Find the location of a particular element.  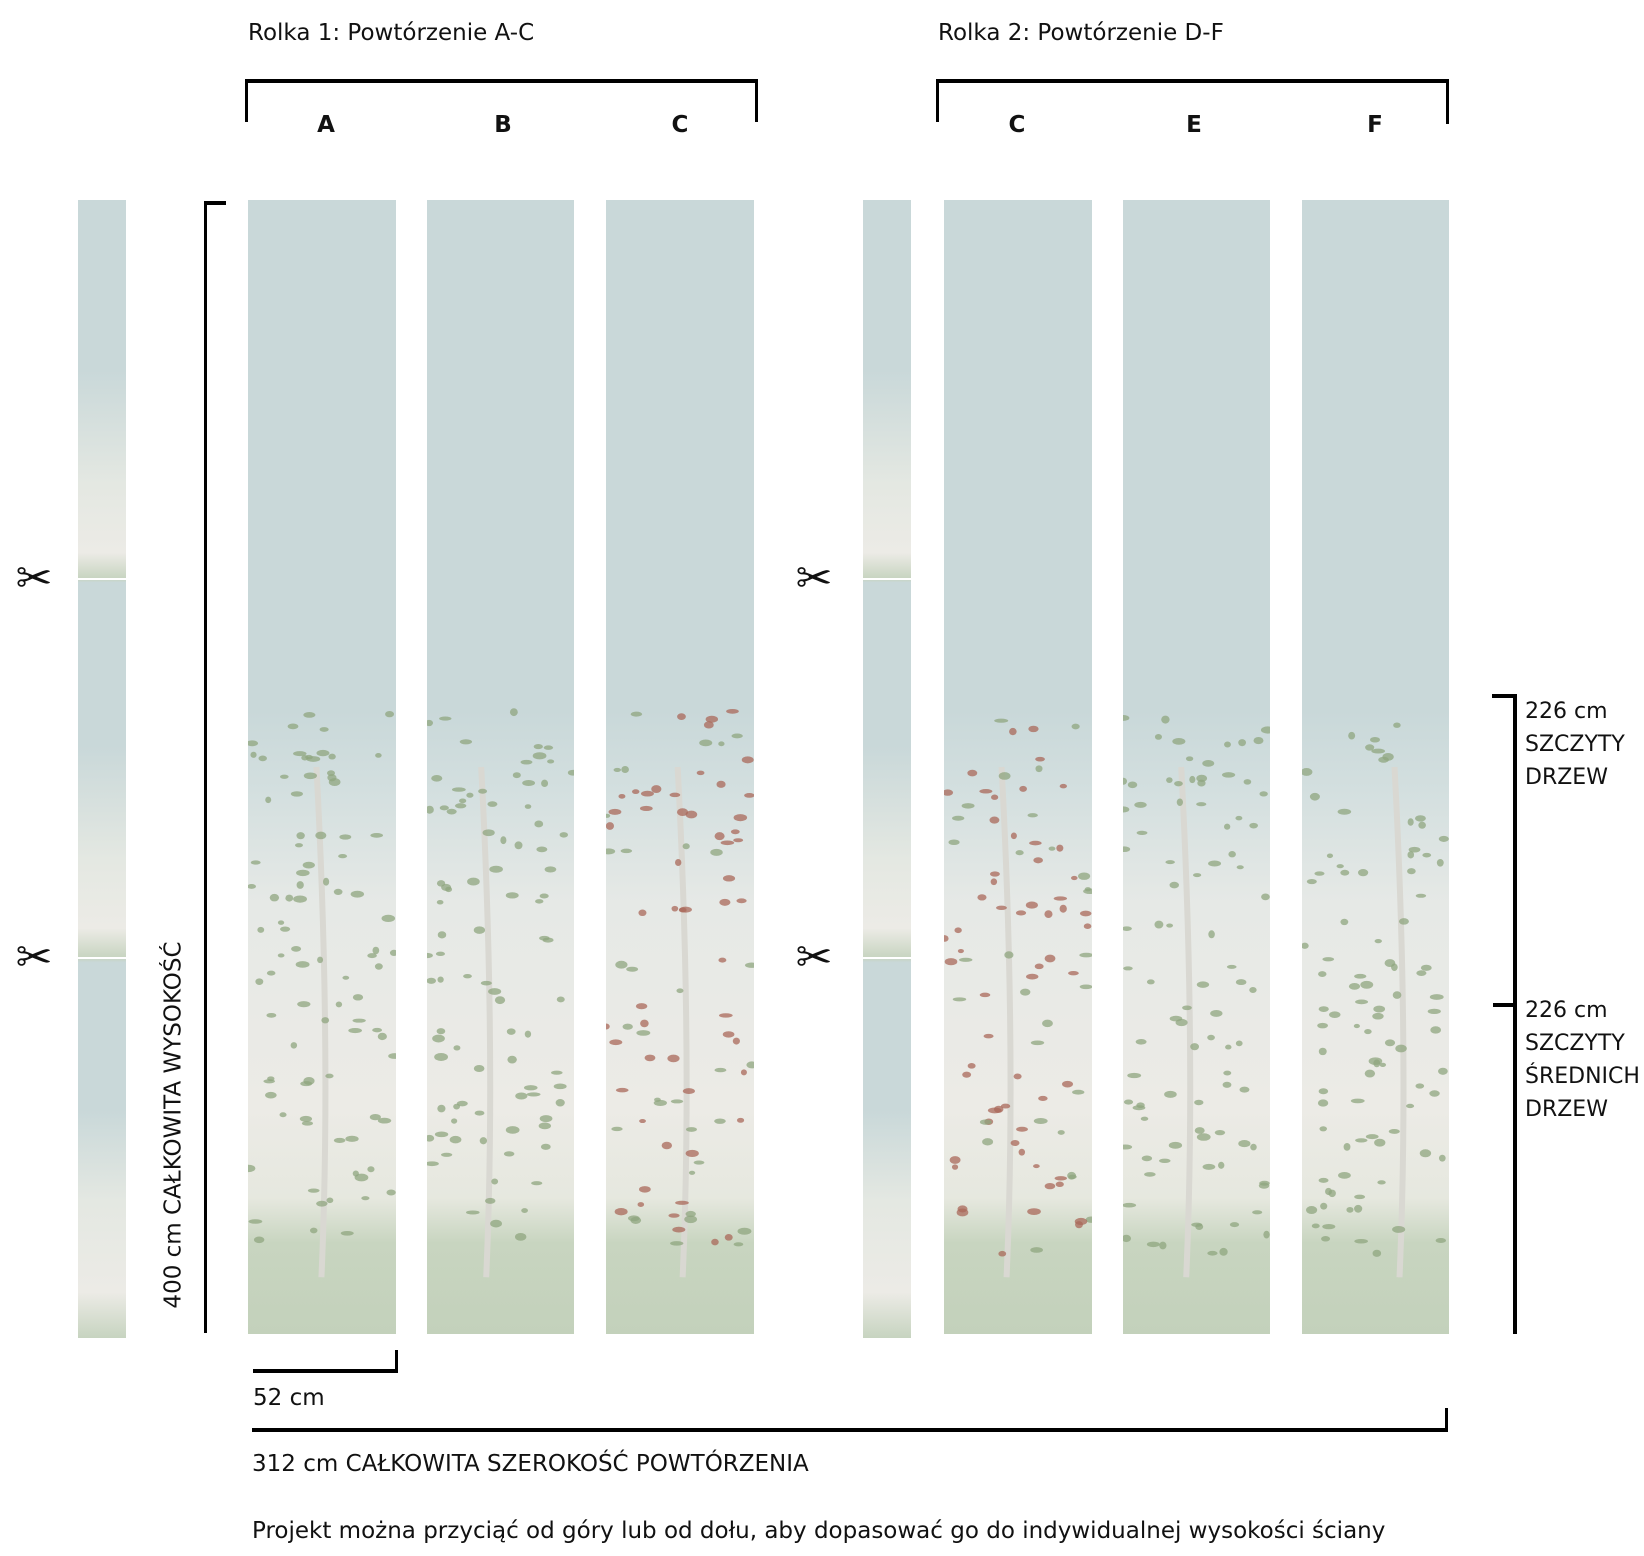

panel-label-c: C is located at coordinates (680, 125).